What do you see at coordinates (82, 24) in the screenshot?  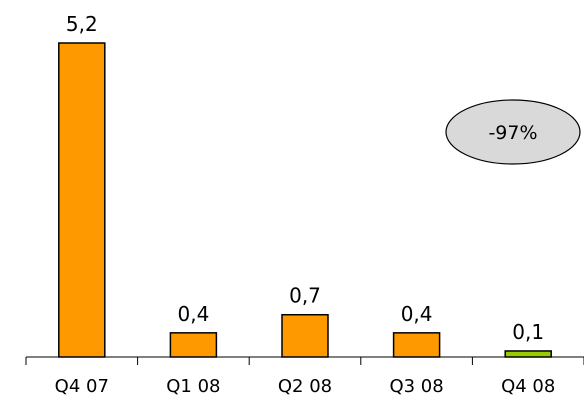 I see `value-label: 5,2` at bounding box center [82, 24].